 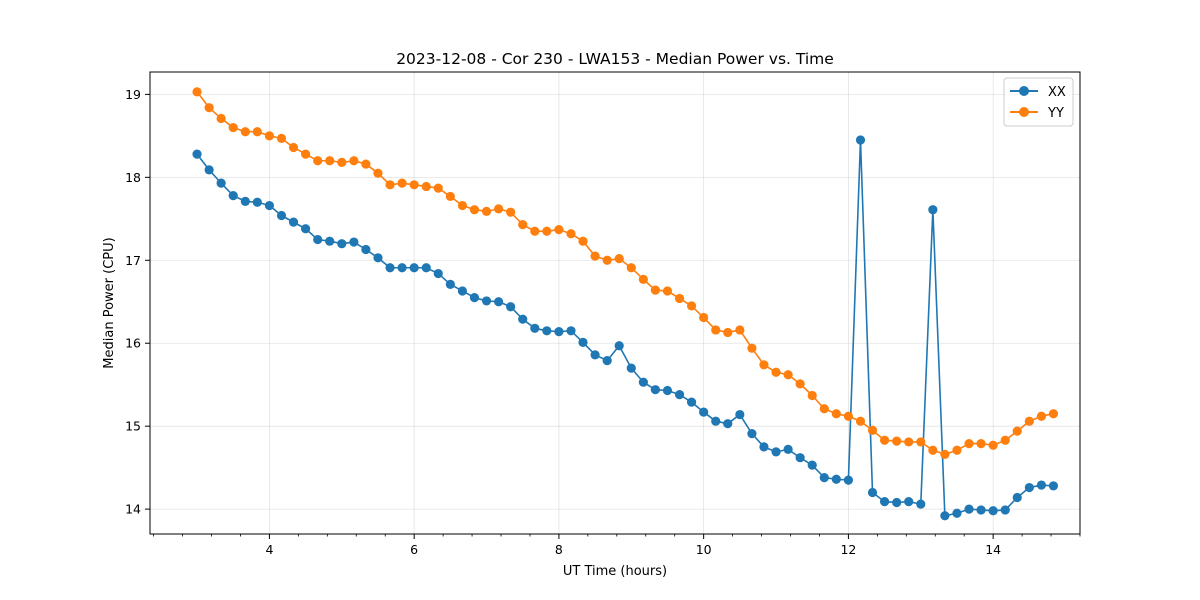 What do you see at coordinates (704, 549) in the screenshot?
I see `x-tick-label: 10` at bounding box center [704, 549].